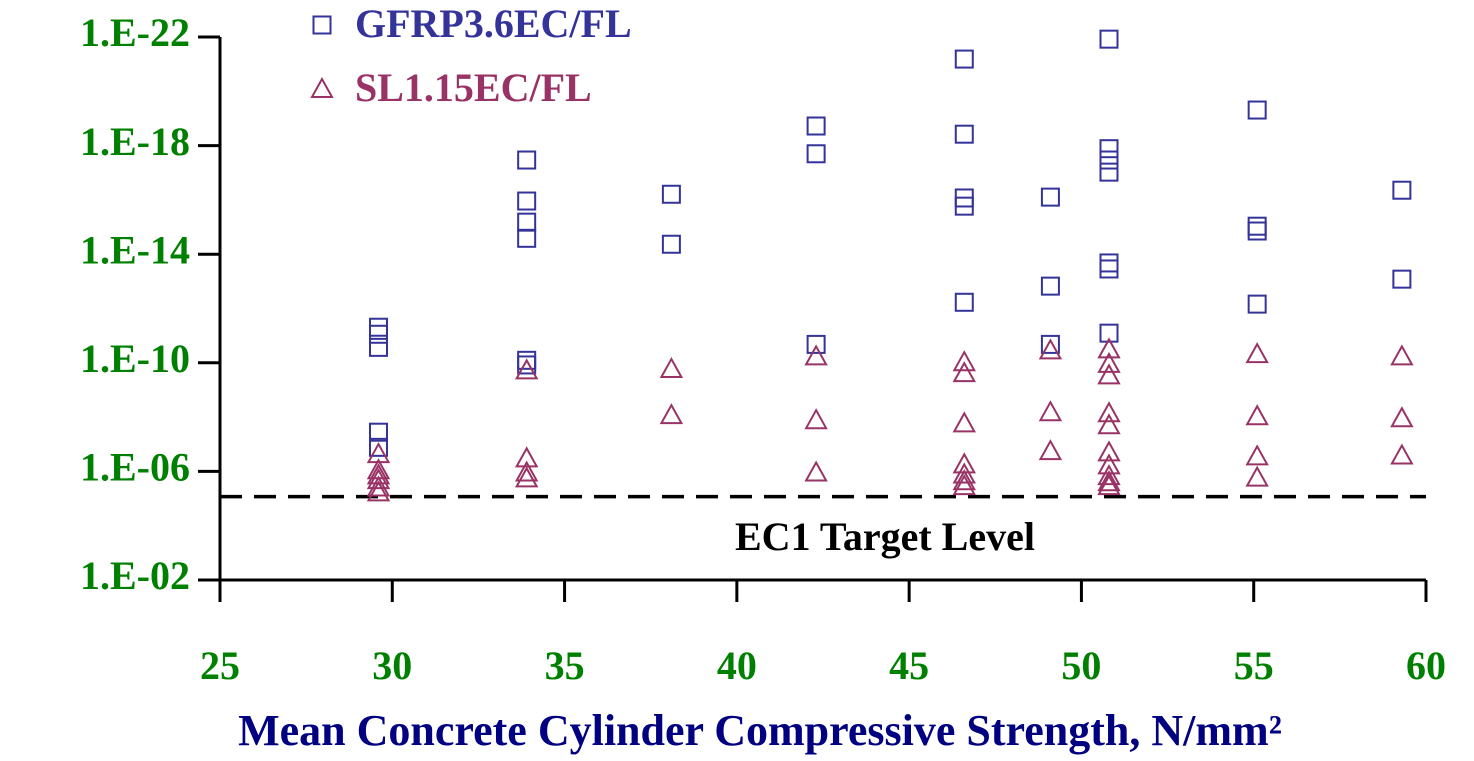  I want to click on legend-label: GFRP3.6EC/FL, so click(493, 23).